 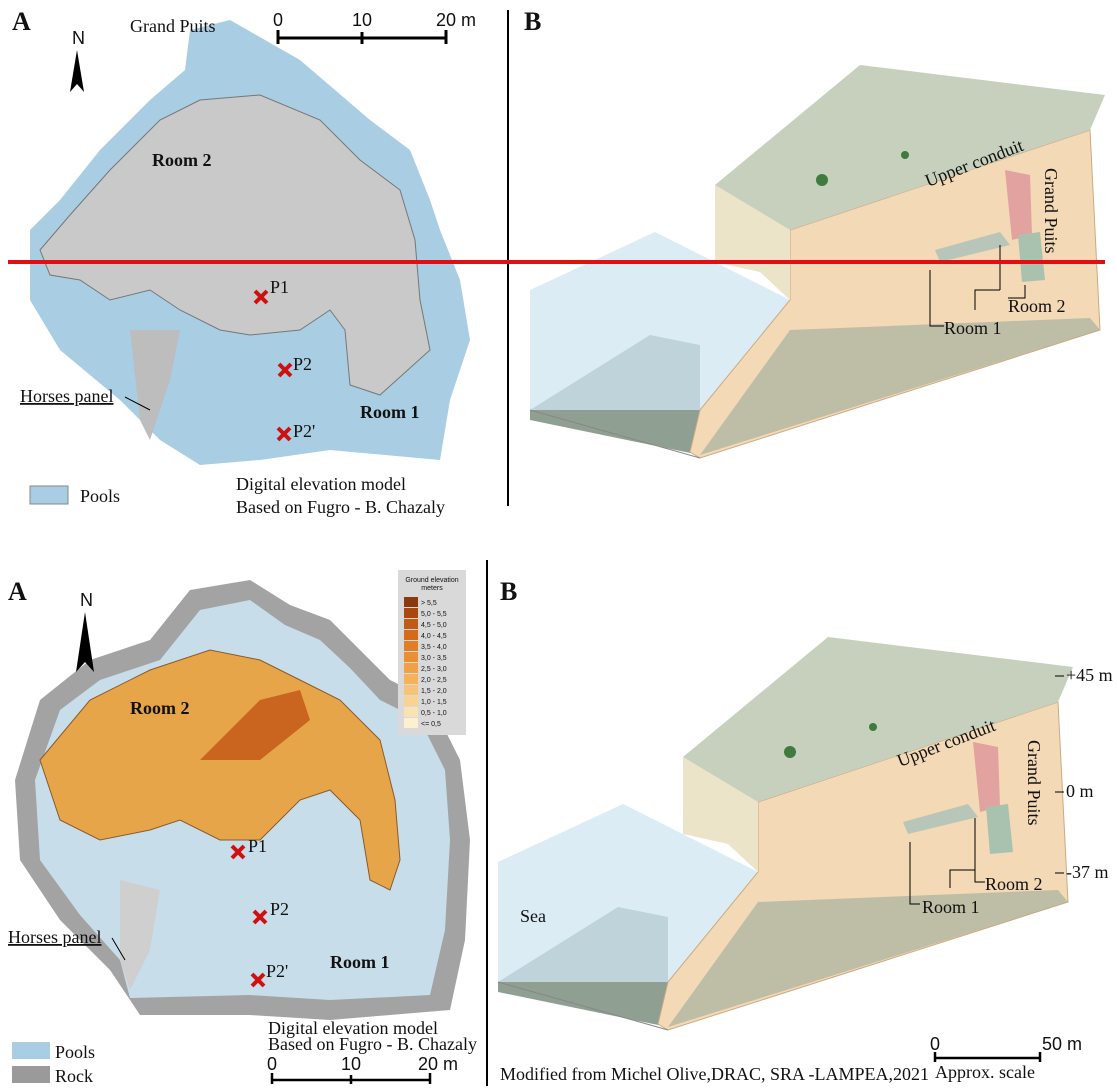 I want to click on level-label: 0 m, so click(x=1080, y=791).